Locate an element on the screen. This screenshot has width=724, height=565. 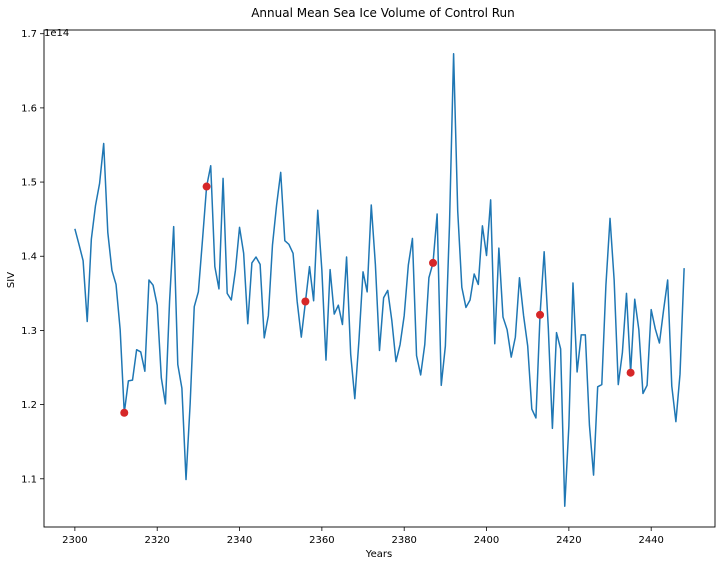
y-tick-label: 1.7 is located at coordinates (29, 34).